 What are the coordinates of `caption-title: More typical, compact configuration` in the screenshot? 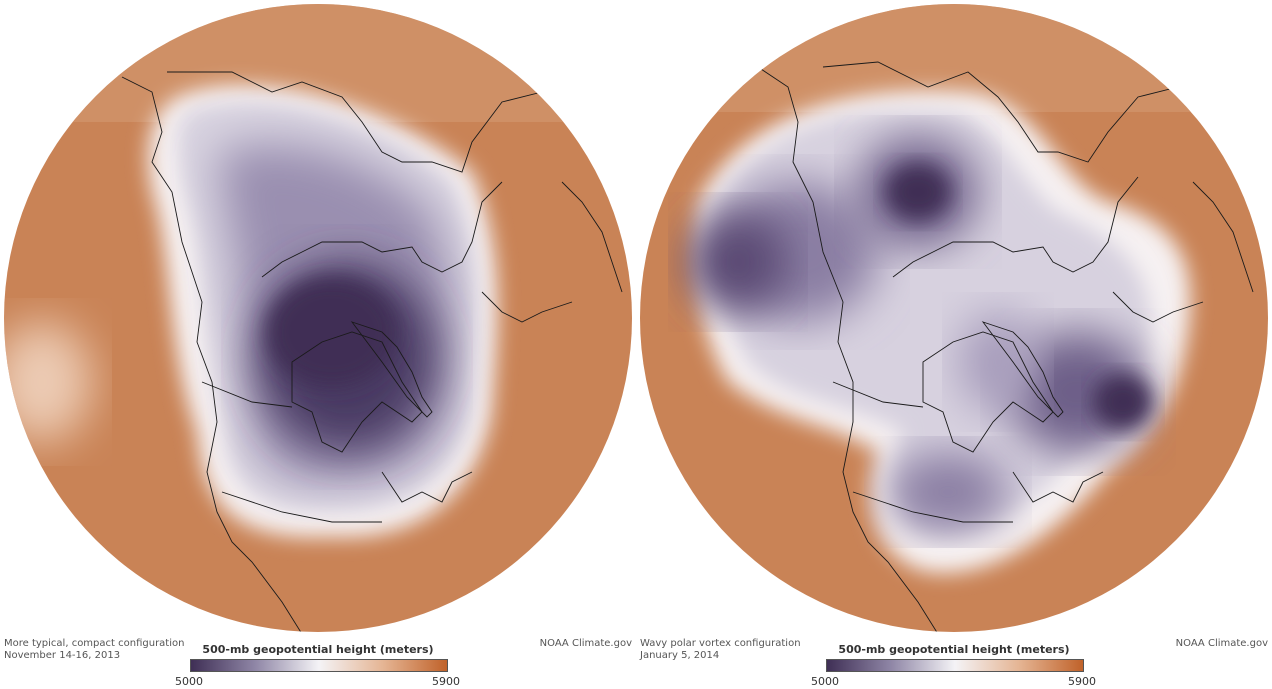 It's located at (94, 643).